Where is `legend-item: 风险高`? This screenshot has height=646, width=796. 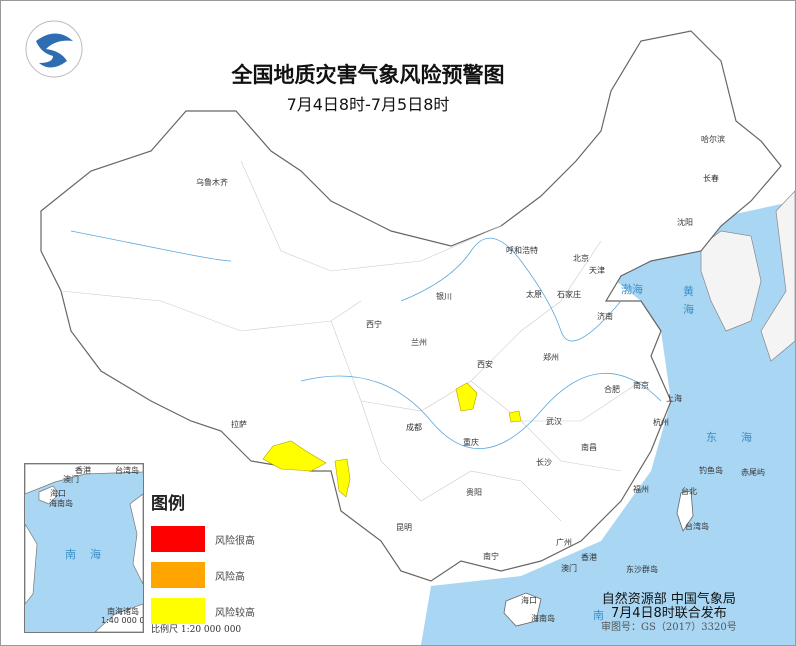 legend-item: 风险高 is located at coordinates (203, 575).